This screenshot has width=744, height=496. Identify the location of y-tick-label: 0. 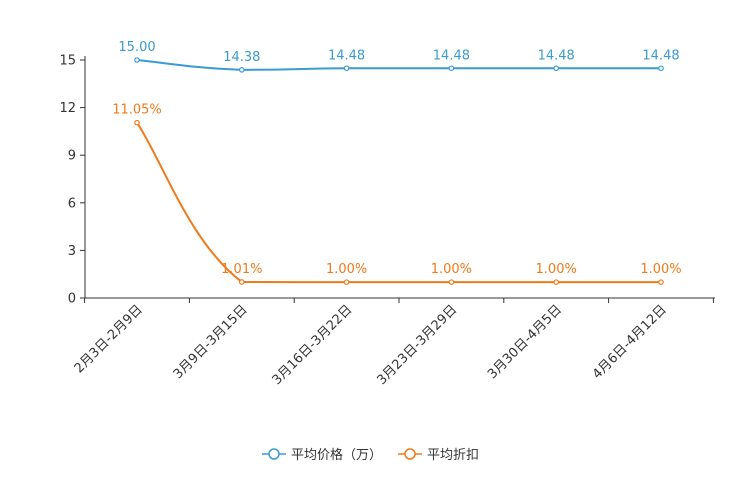
(72, 299).